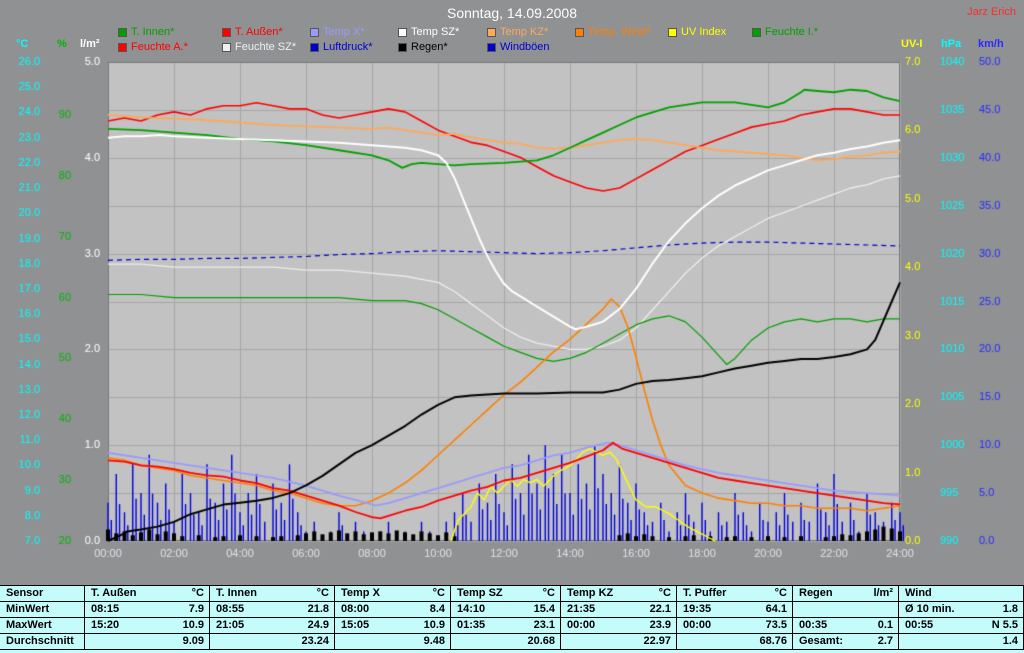  What do you see at coordinates (773, 642) in the screenshot?
I see `table-cell: 68.76` at bounding box center [773, 642].